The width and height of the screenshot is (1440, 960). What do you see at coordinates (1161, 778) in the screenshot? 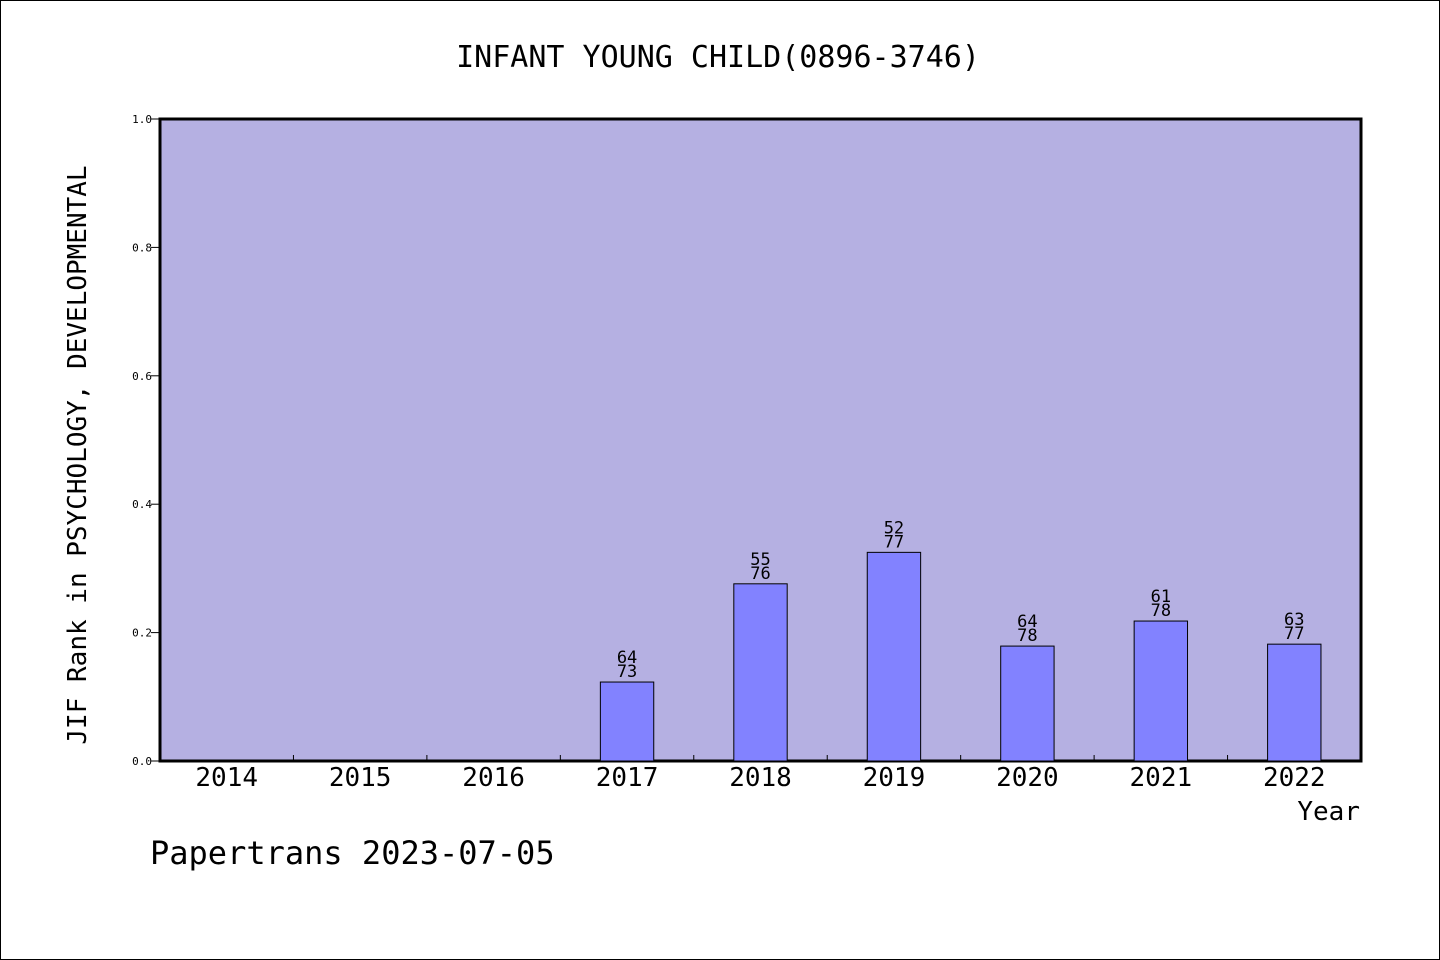
I see `x-tick-label: 2021` at bounding box center [1161, 778].